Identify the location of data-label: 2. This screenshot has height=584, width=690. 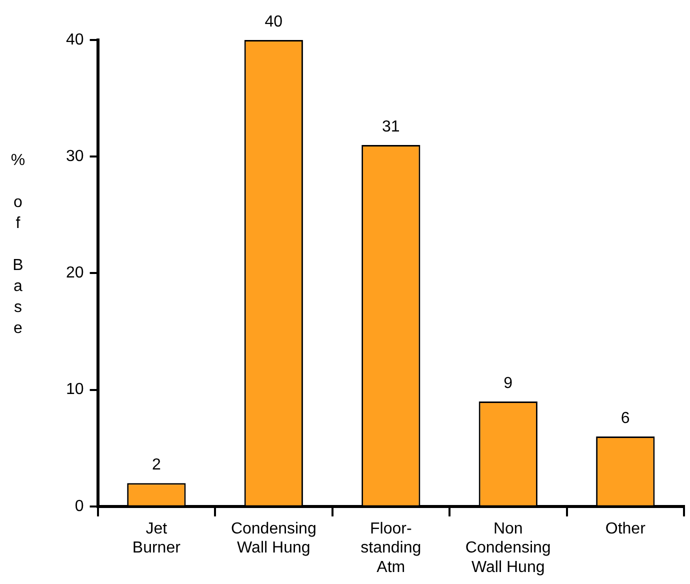
(156, 465).